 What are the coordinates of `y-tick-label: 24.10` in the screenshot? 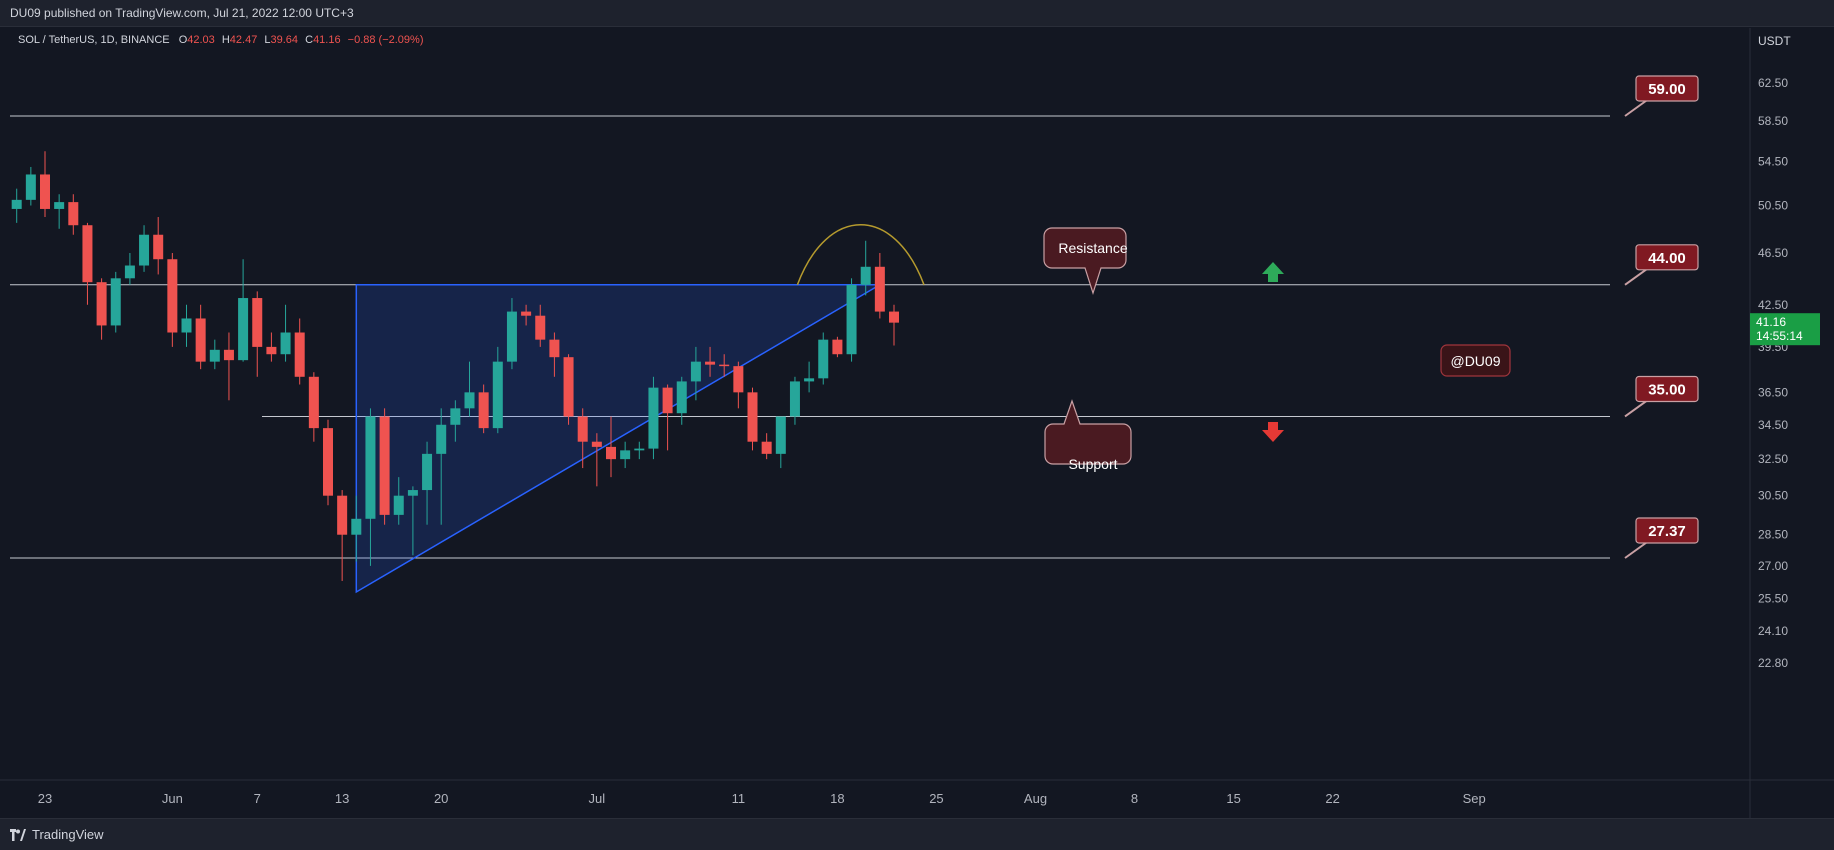 It's located at (1773, 631).